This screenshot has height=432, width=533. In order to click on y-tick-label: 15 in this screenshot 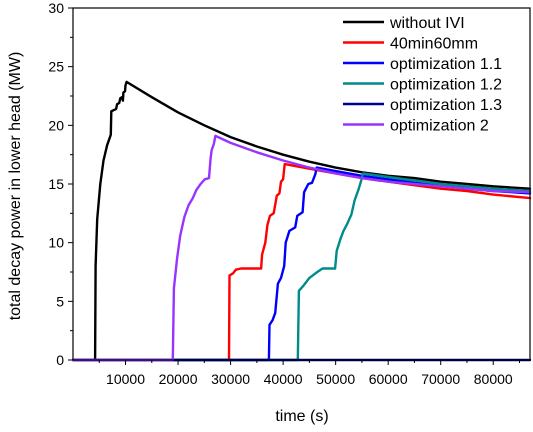, I will do `click(56, 184)`.